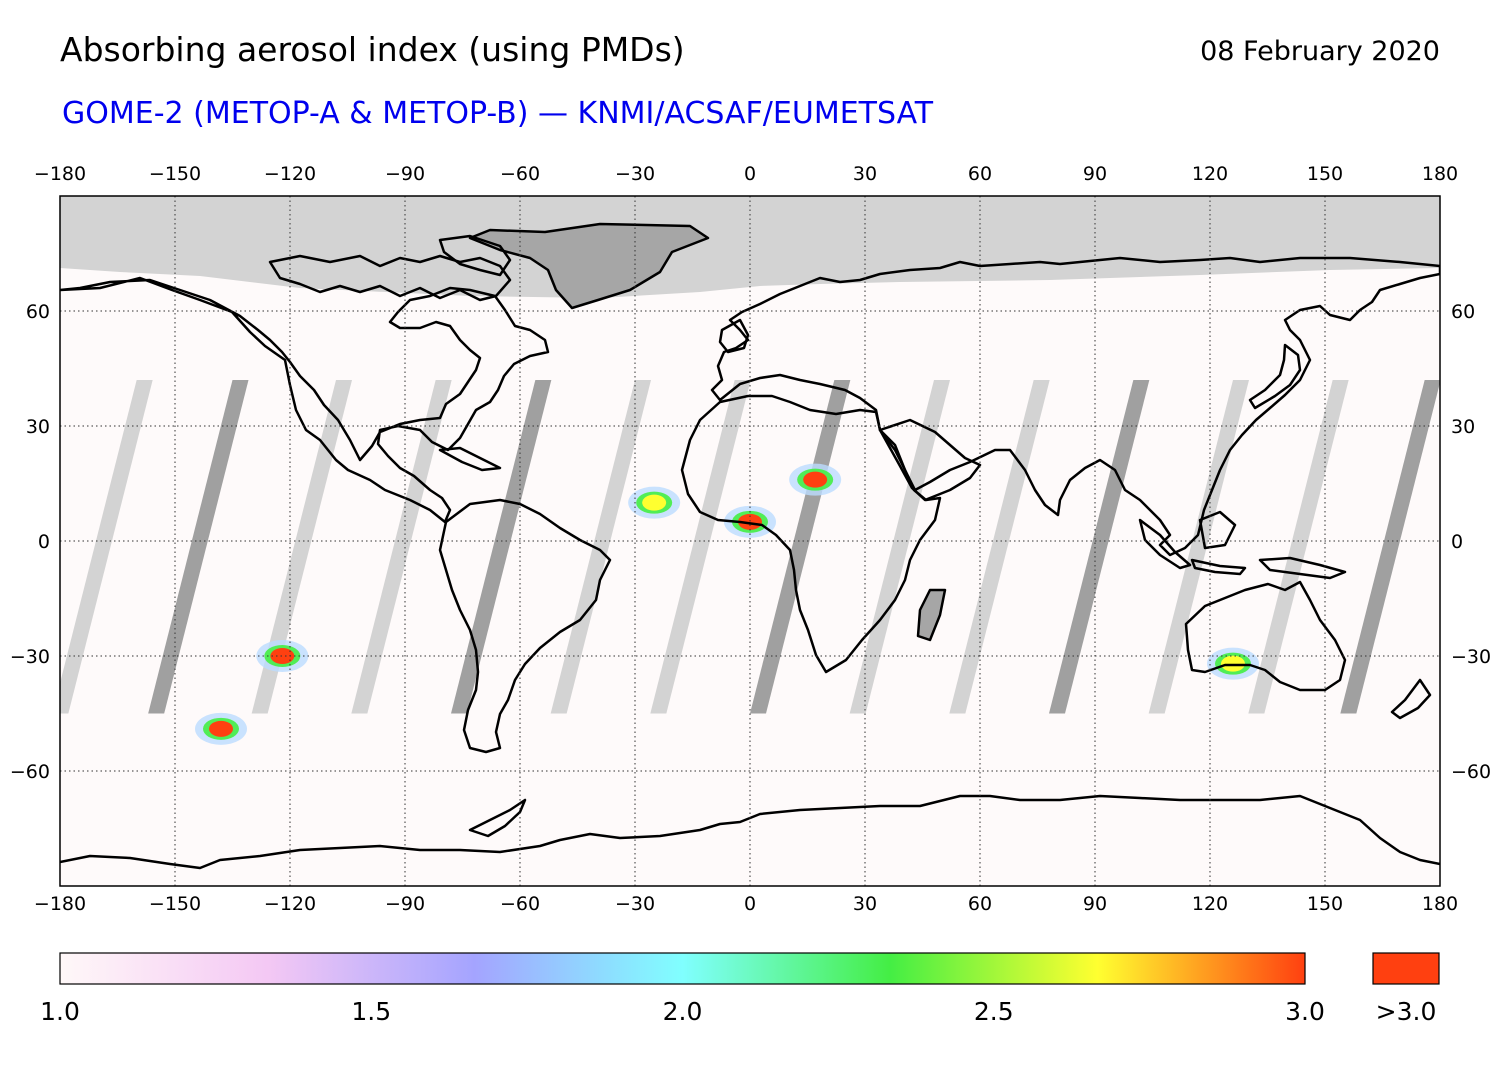  What do you see at coordinates (1275, 376) in the screenshot?
I see `japan-outline` at bounding box center [1275, 376].